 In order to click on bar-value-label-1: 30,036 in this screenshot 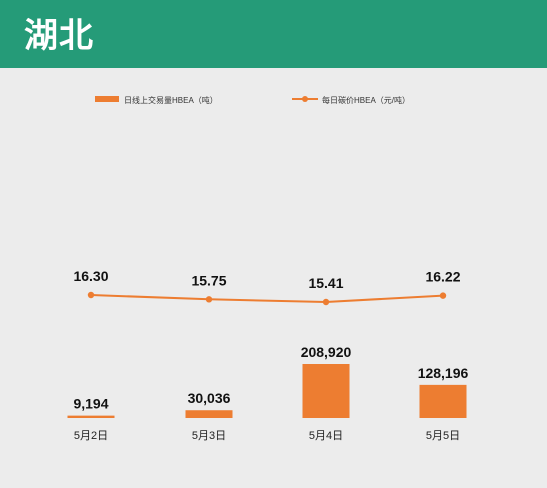, I will do `click(209, 398)`.